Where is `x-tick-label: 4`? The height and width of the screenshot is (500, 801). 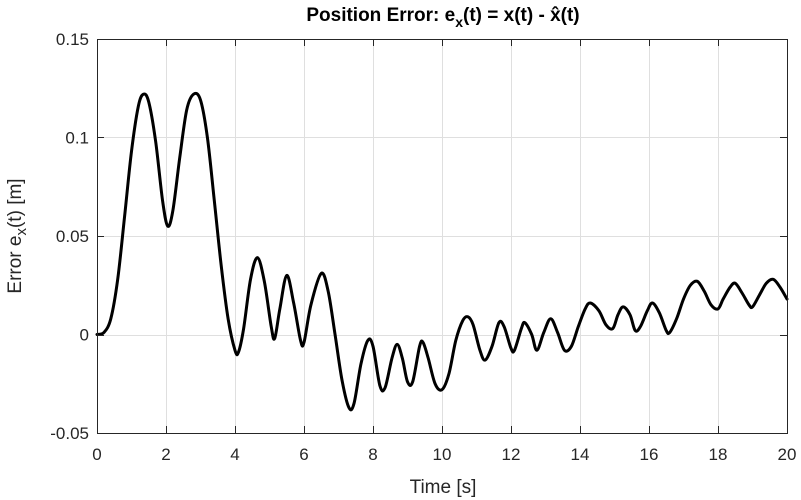 x-tick-label: 4 is located at coordinates (234, 454).